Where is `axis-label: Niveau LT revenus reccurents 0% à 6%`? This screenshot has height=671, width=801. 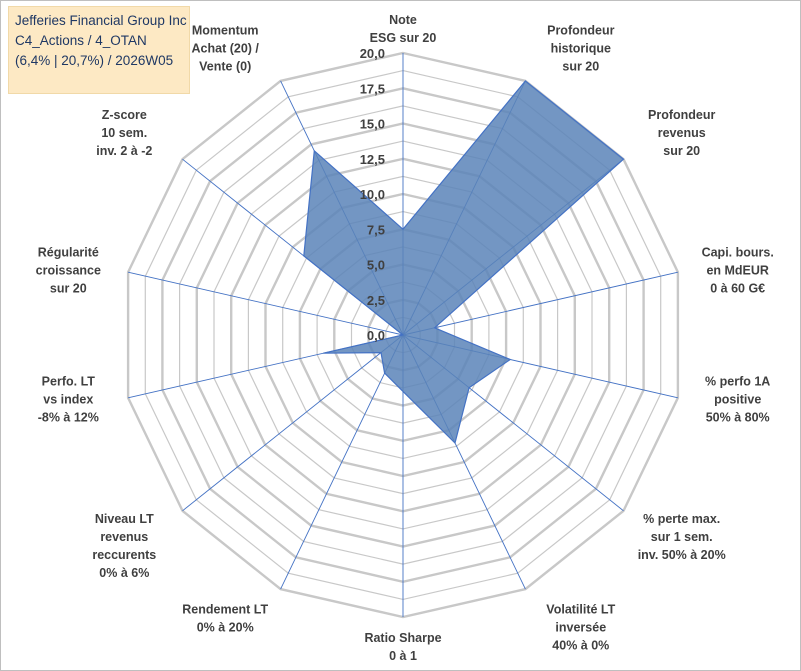
axis-label: Niveau LT revenus reccurents 0% à 6% is located at coordinates (124, 546).